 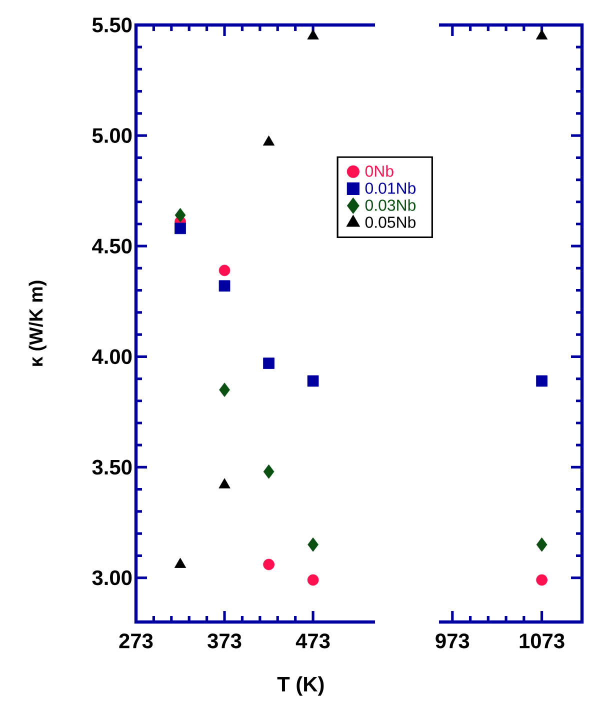 What do you see at coordinates (112, 467) in the screenshot?
I see `y-tick-label: 3.50` at bounding box center [112, 467].